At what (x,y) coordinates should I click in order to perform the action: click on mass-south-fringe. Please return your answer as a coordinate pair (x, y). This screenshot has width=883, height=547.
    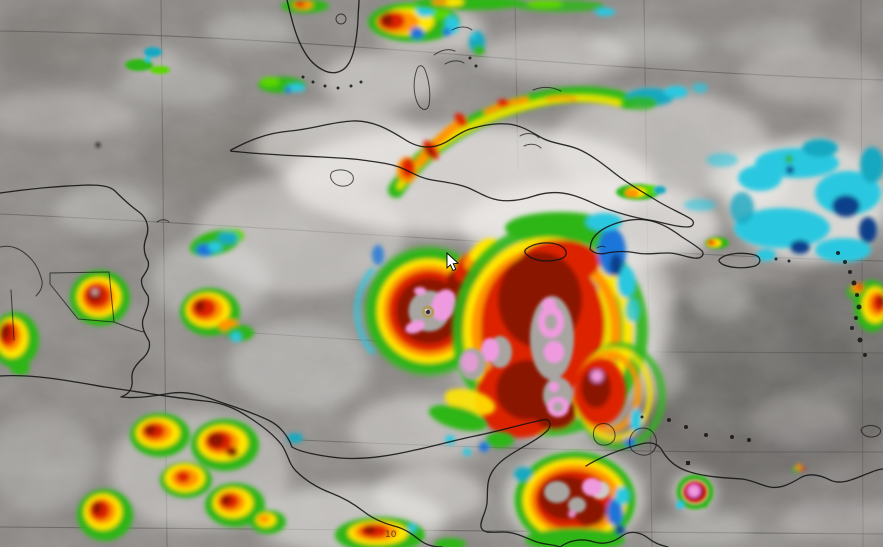
    Looking at the image, I should click on (471, 422).